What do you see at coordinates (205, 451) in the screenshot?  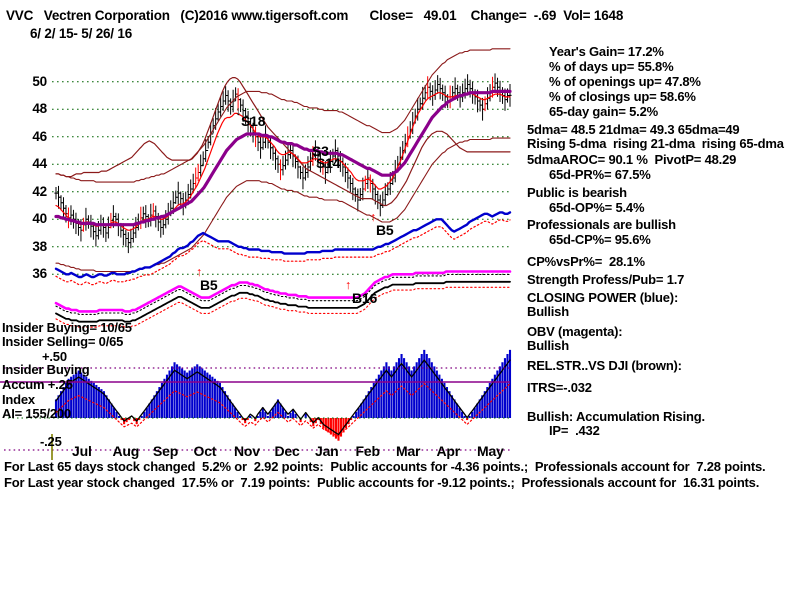 I see `x-axis-tick-oct: Oct` at bounding box center [205, 451].